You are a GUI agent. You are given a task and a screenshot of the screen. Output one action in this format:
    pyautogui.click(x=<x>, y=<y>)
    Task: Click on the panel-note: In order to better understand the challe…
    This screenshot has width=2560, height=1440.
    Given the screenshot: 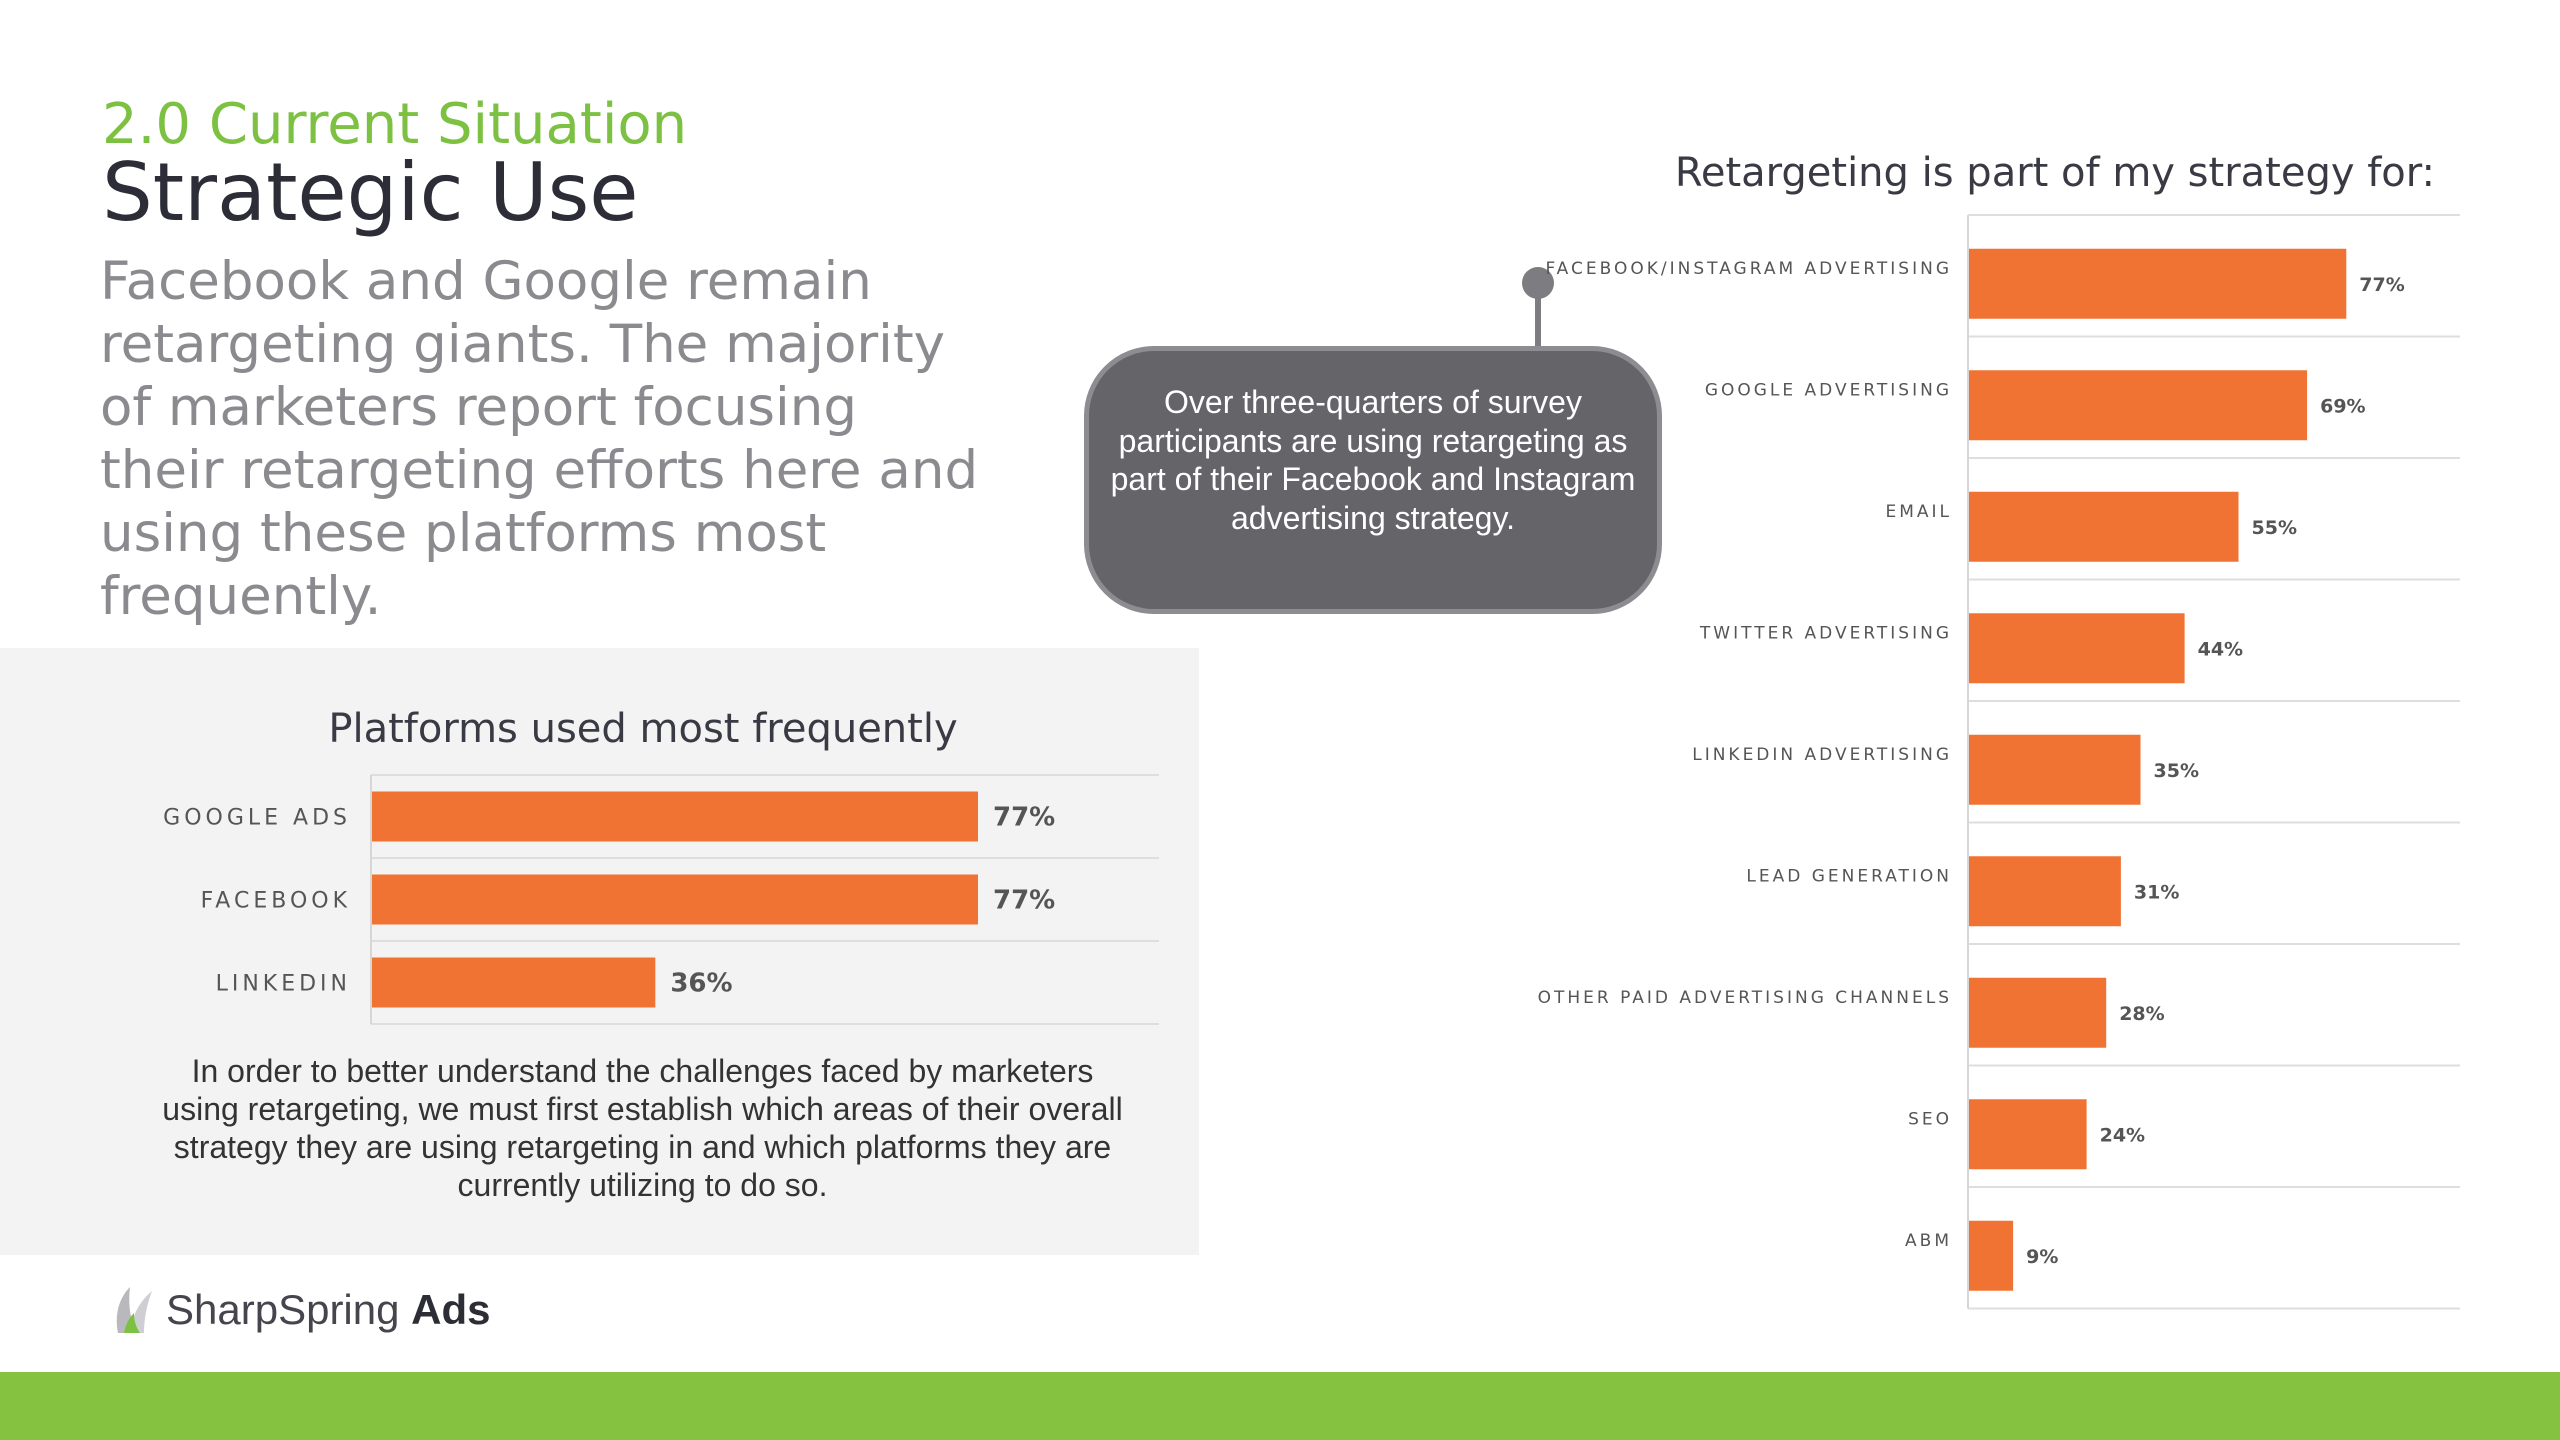 What is the action you would take?
    pyautogui.click(x=642, y=1128)
    